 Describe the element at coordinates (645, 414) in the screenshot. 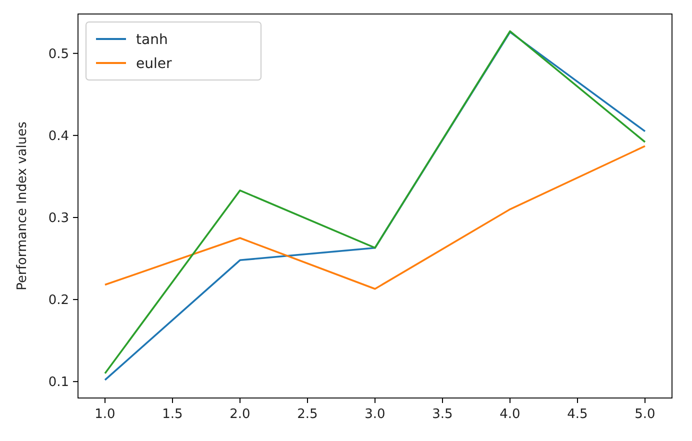

I see `x-tick-label: 5.0` at that location.